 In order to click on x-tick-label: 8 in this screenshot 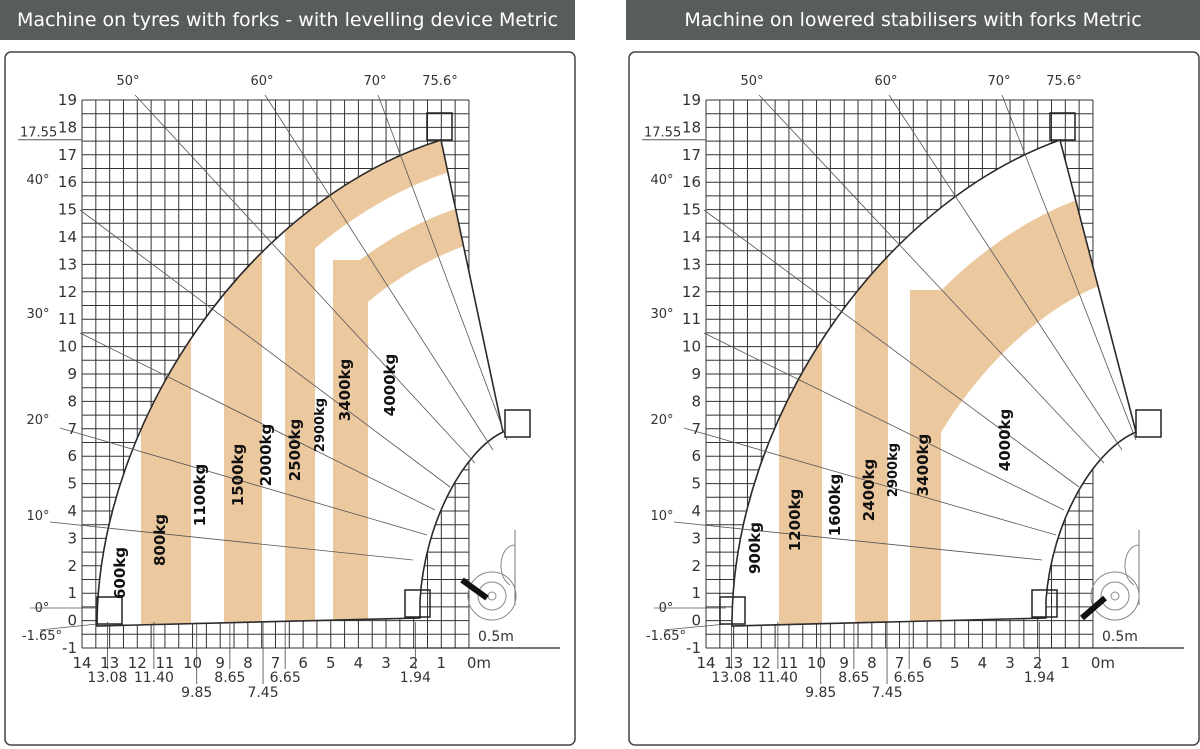, I will do `click(248, 663)`.